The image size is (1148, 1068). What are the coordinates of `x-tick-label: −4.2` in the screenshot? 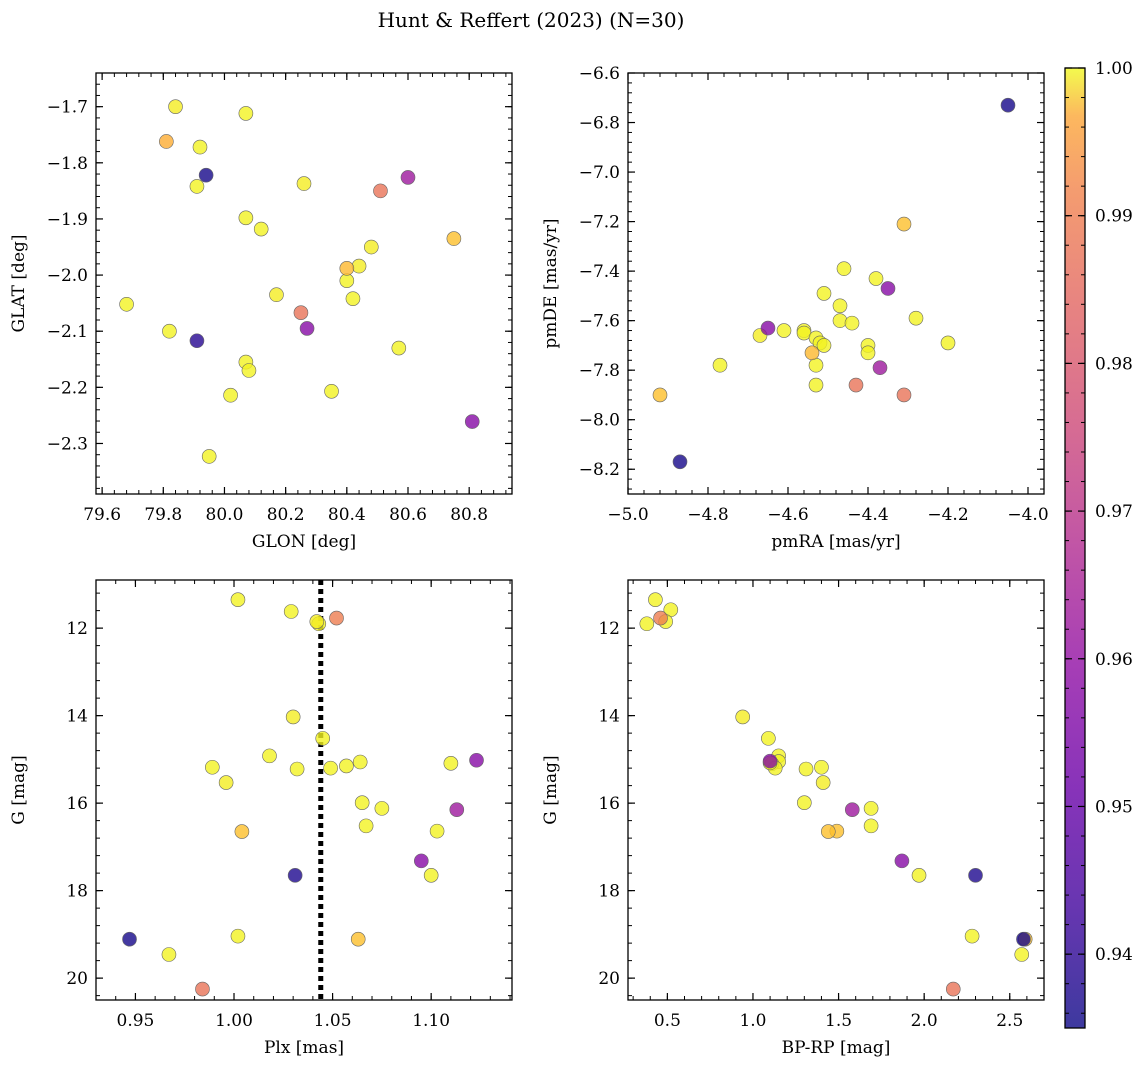 It's located at (947, 515).